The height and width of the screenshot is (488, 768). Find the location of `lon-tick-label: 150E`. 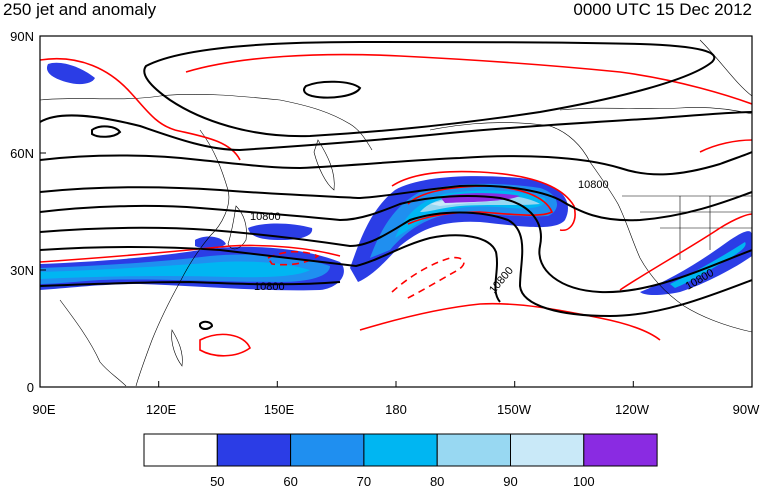

lon-tick-label: 150E is located at coordinates (279, 409).